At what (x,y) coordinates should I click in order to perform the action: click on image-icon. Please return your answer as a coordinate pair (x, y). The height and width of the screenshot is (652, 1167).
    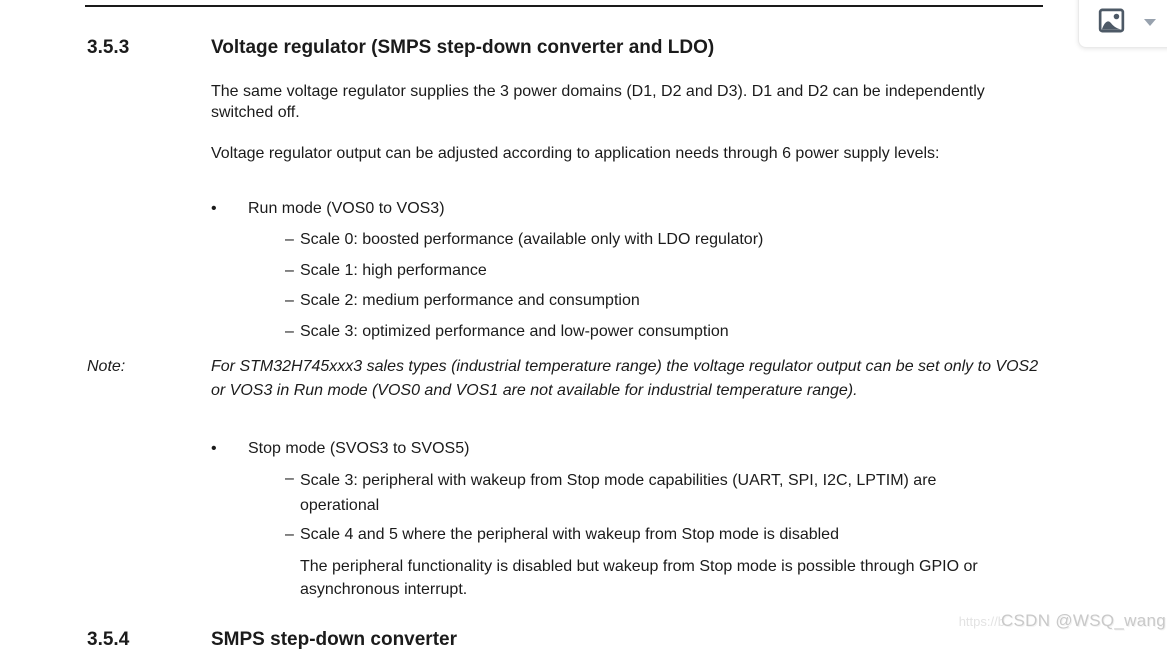
    Looking at the image, I should click on (1111, 22).